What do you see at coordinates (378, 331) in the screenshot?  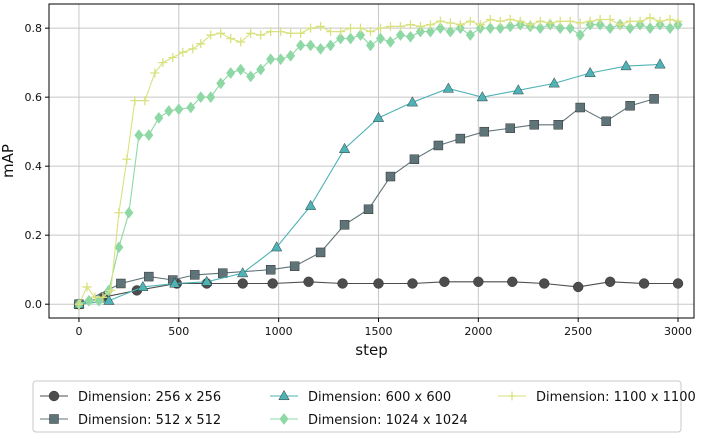 I see `x-tick-label: 1500` at bounding box center [378, 331].